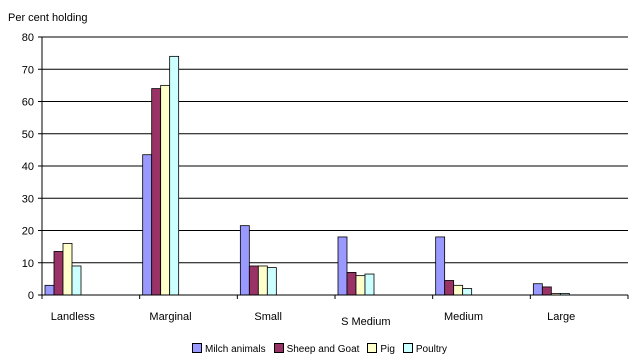 Image resolution: width=639 pixels, height=358 pixels. What do you see at coordinates (28, 167) in the screenshot?
I see `y-tick-label: 40` at bounding box center [28, 167].